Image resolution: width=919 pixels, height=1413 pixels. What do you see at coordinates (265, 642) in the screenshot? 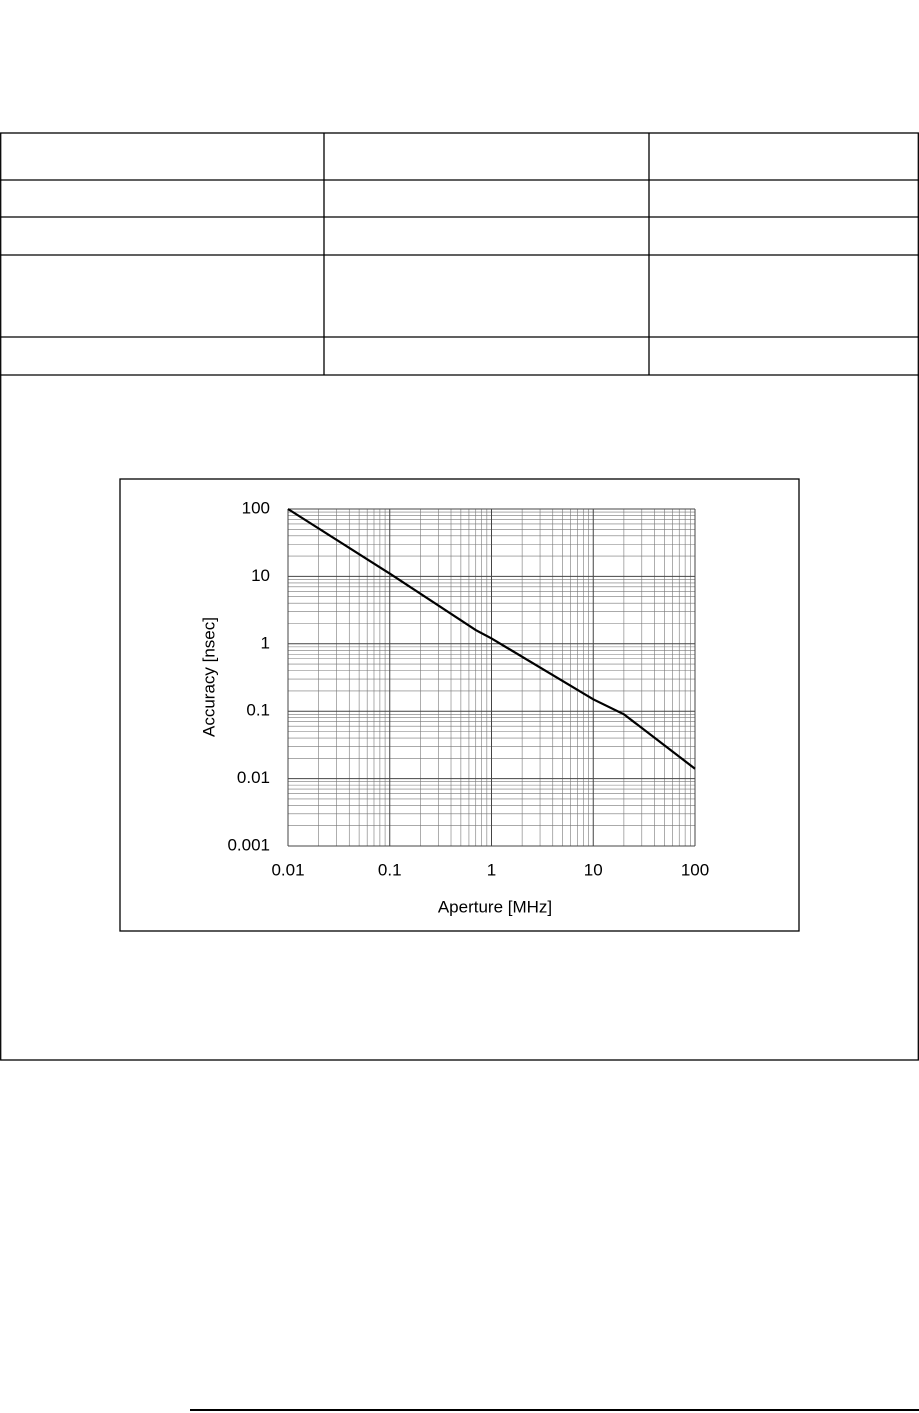
I see `y-tick-label: 1` at bounding box center [265, 642].